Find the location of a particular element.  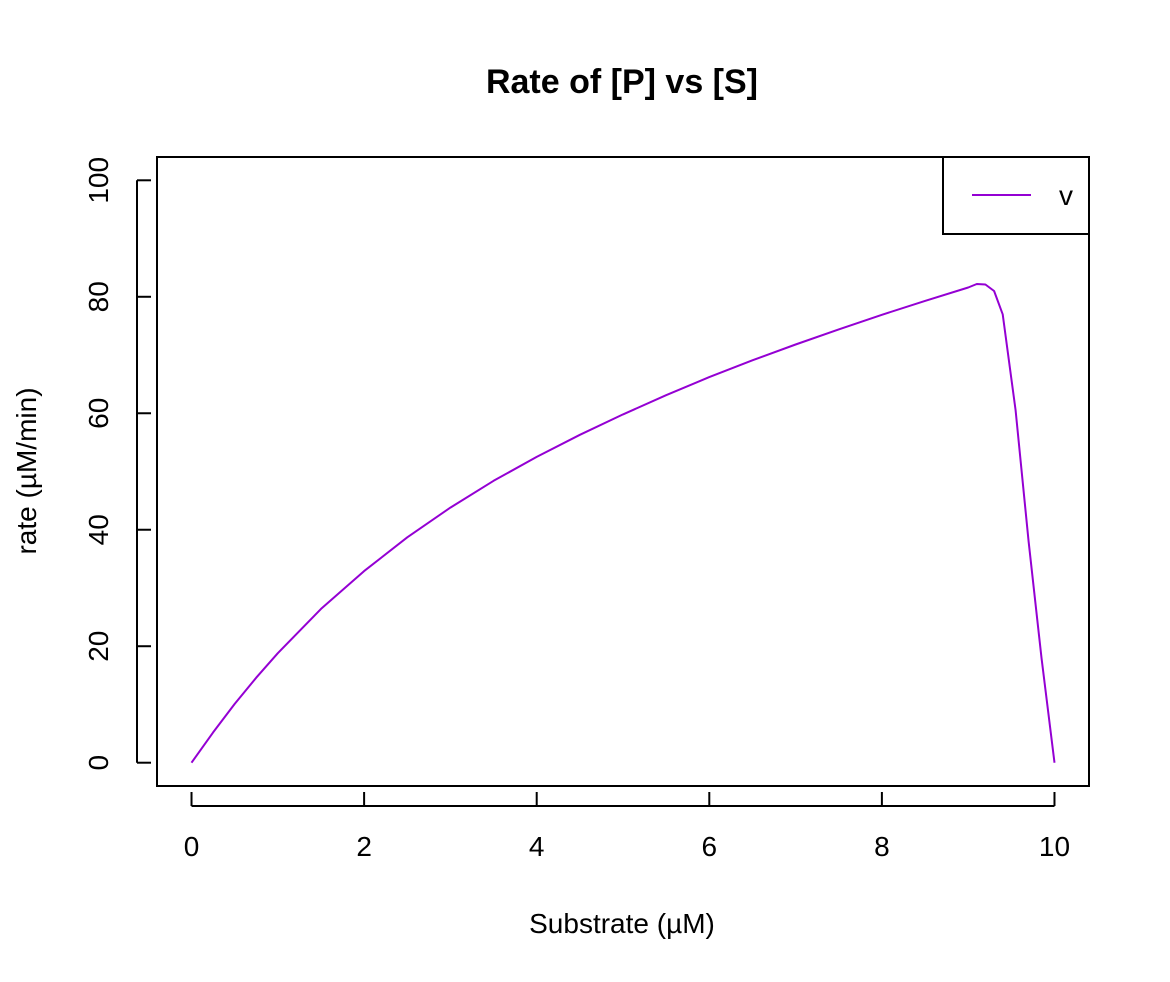

chart-title: Rate of [P] vs [S] is located at coordinates (622, 82).